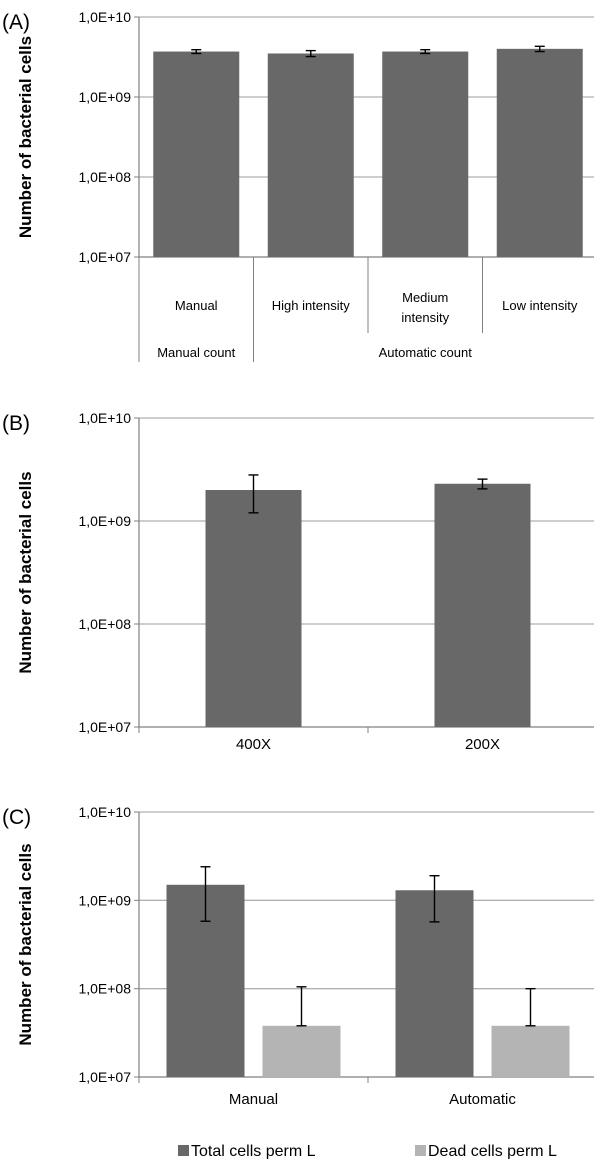  I want to click on x-group-label: Manual count, so click(196, 352).